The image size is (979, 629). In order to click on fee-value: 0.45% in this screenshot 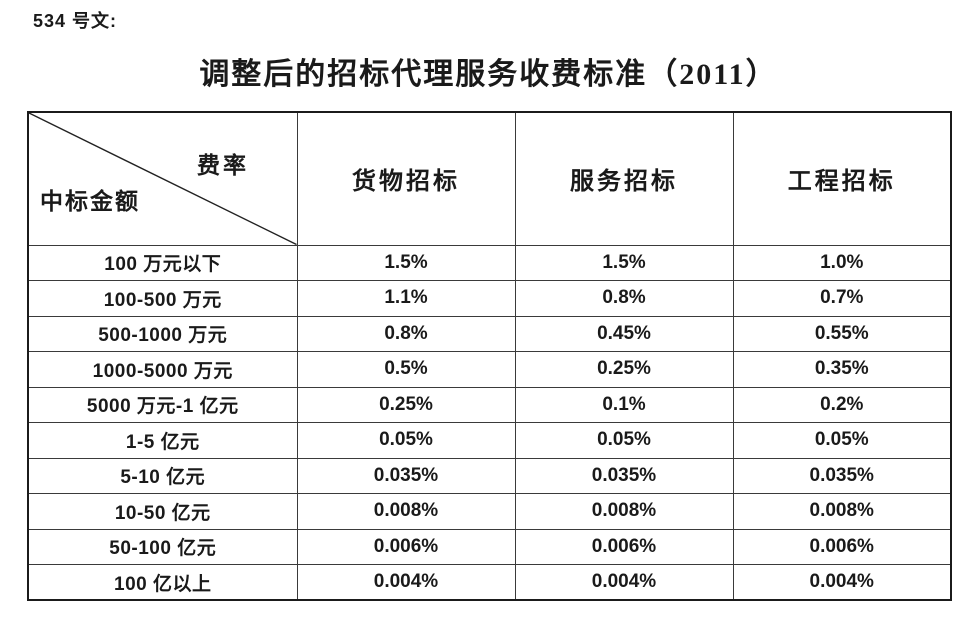, I will do `click(624, 333)`.